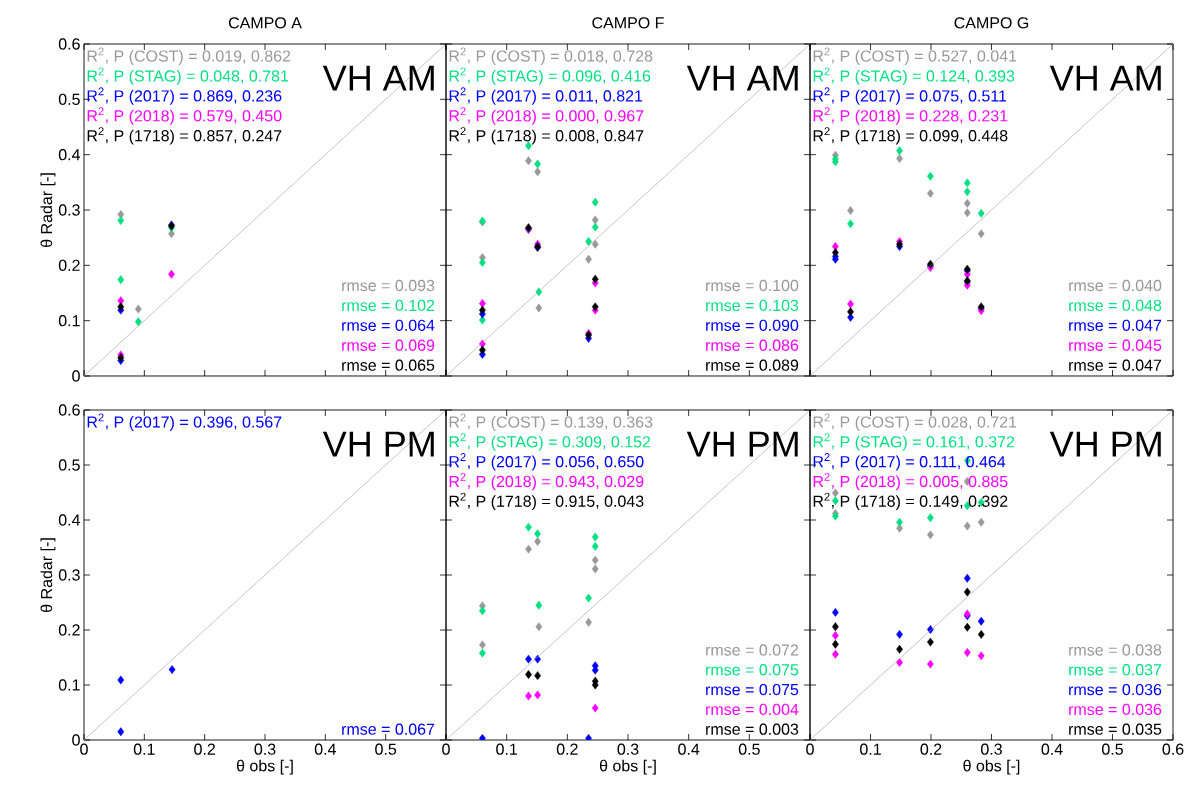  I want to click on annotation: R$^{2}$, P (2017) = 0.075, 0.511, so click(910, 96).